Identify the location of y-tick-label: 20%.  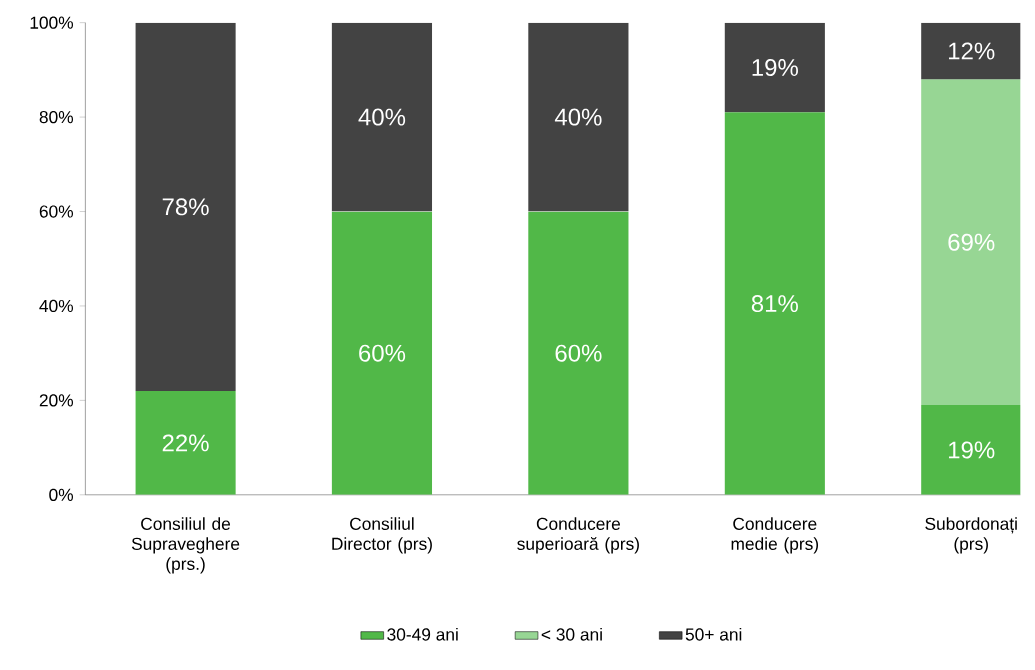
(56, 400).